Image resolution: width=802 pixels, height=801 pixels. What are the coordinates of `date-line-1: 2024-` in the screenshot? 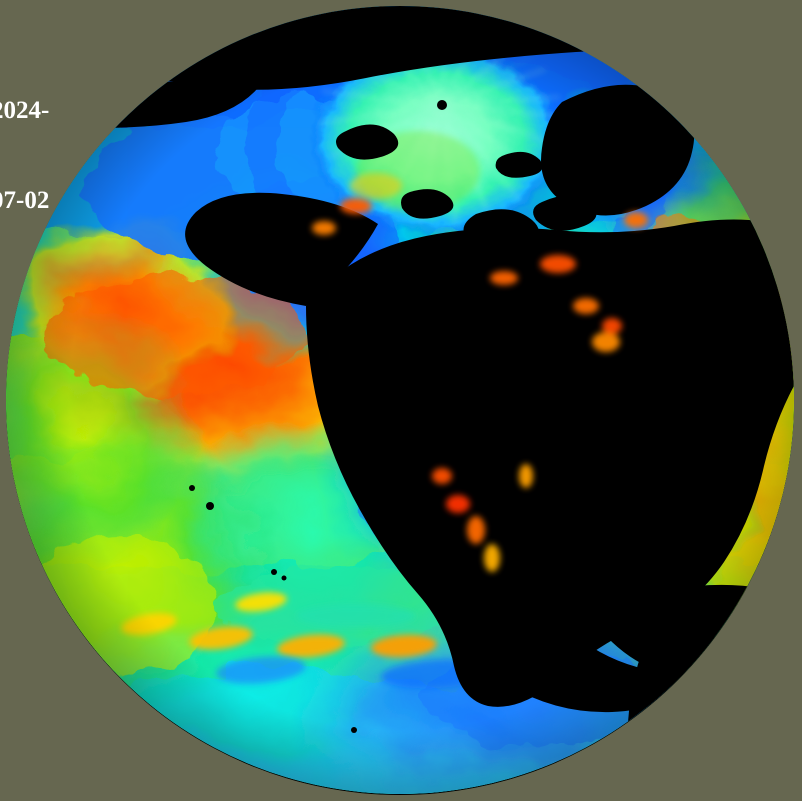 It's located at (25, 110).